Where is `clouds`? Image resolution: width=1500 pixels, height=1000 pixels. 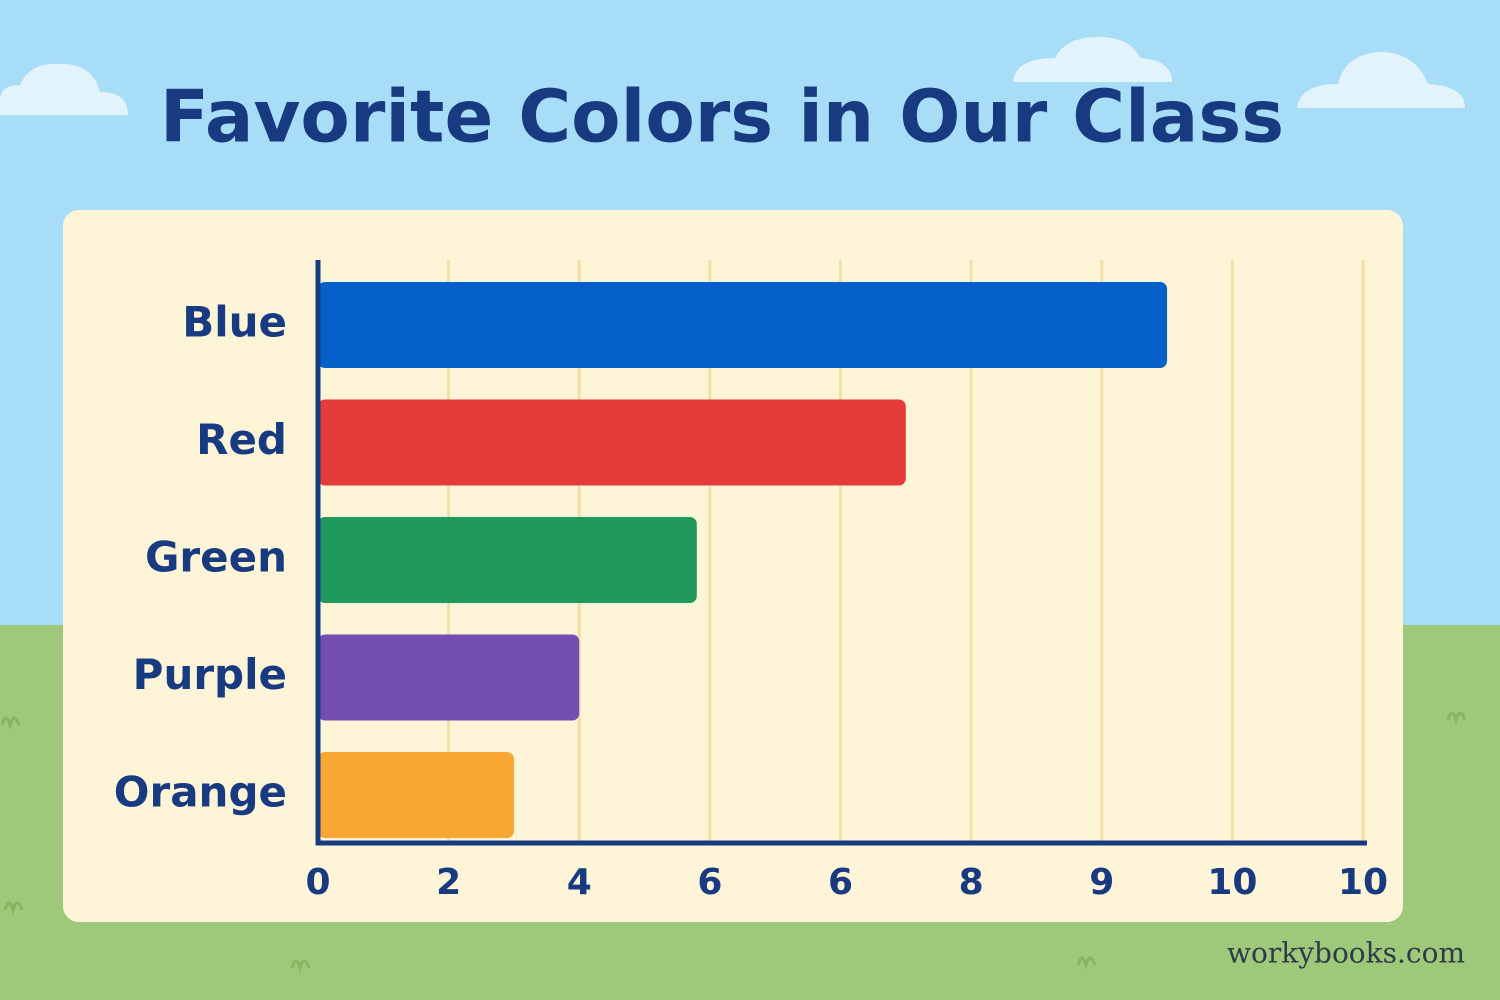 clouds is located at coordinates (732, 75).